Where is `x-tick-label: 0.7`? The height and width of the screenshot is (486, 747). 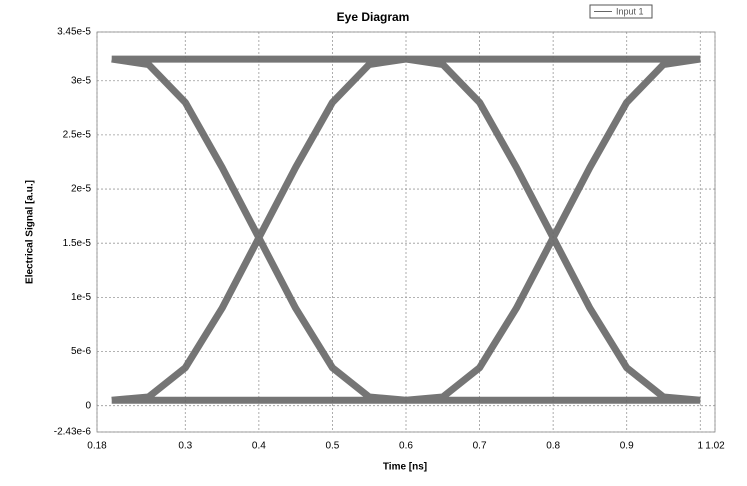 x-tick-label: 0.7 is located at coordinates (480, 446).